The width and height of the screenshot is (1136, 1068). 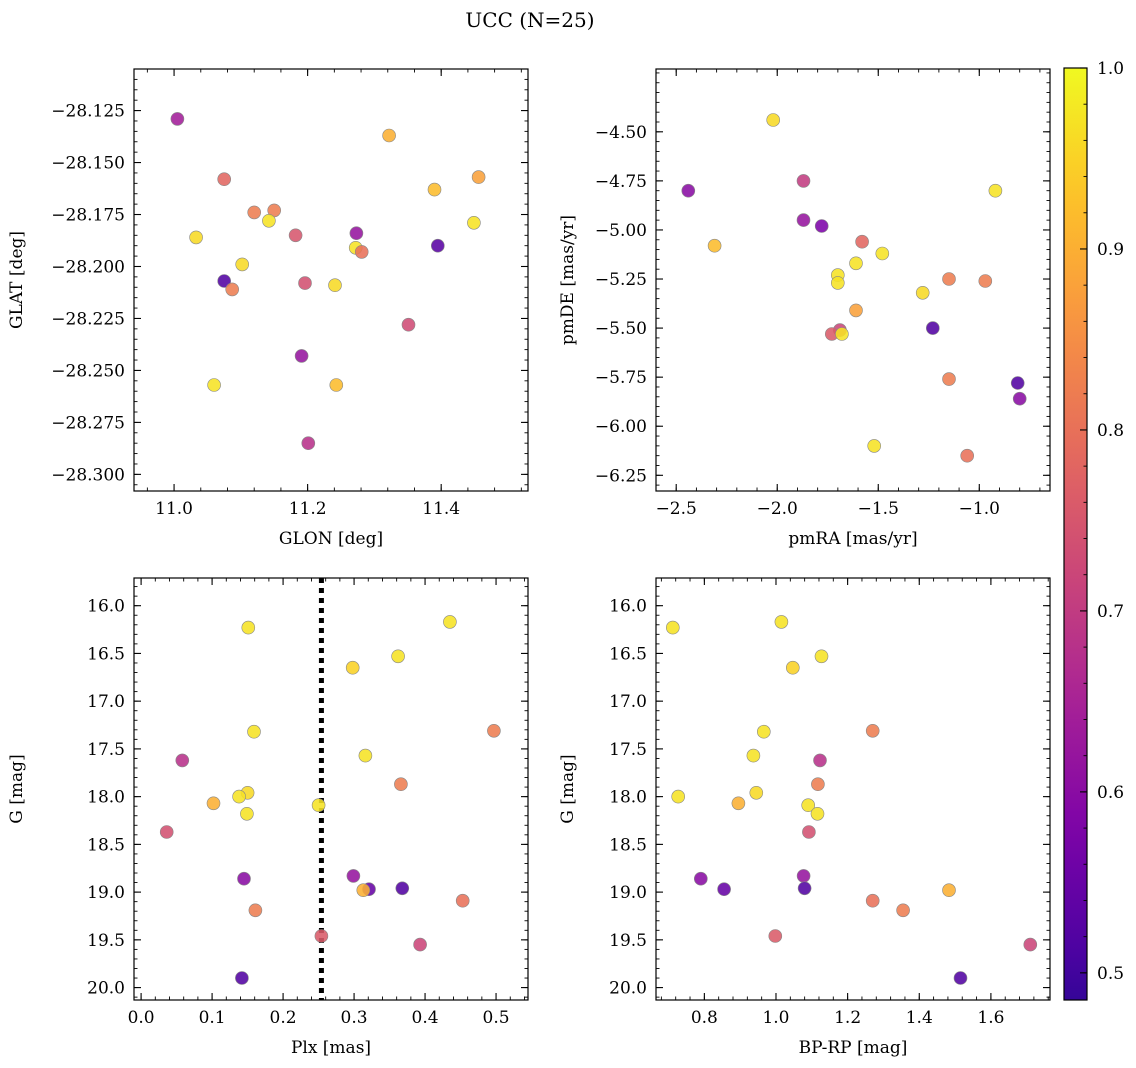 What do you see at coordinates (331, 539) in the screenshot?
I see `x-axis-label: GLON [deg]` at bounding box center [331, 539].